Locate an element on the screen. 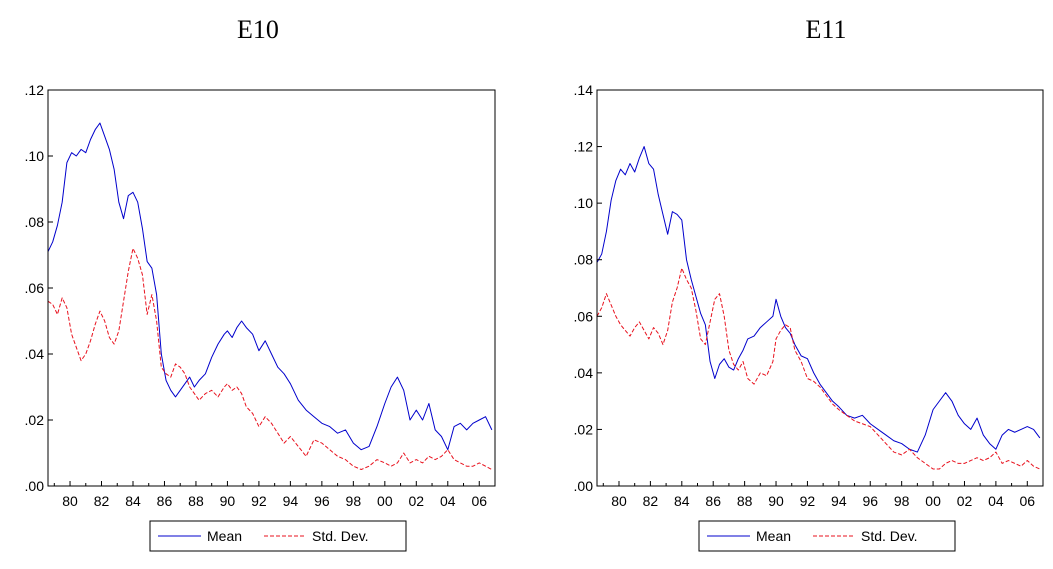 The width and height of the screenshot is (1053, 569). chart-title: E11 is located at coordinates (826, 29).